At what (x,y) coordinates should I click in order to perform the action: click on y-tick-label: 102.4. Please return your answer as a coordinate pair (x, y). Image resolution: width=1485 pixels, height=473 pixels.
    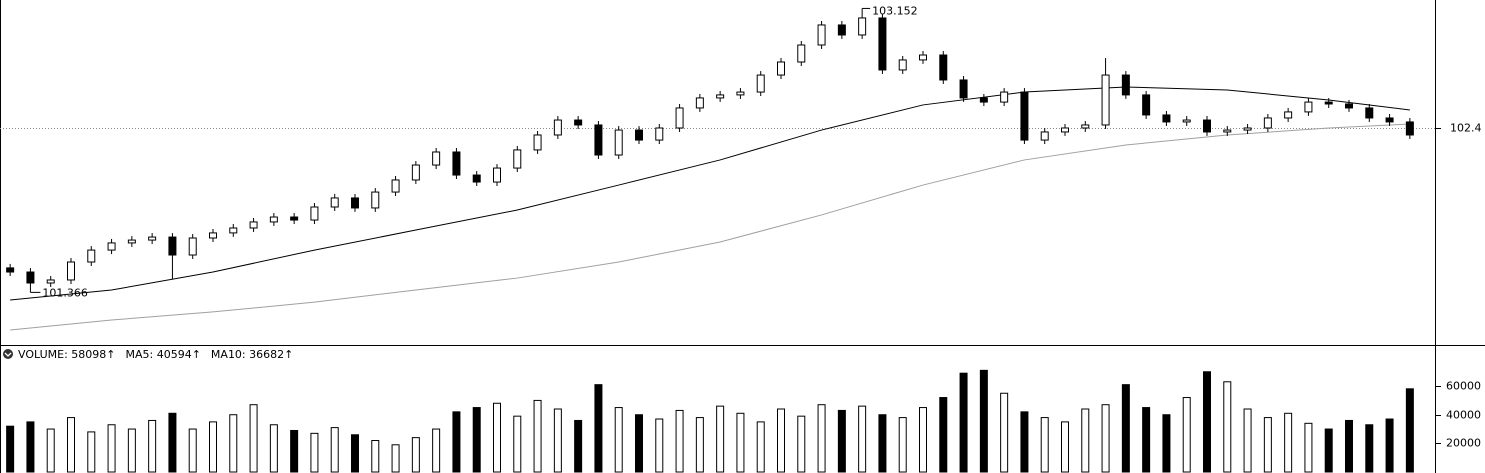
    Looking at the image, I should click on (1466, 128).